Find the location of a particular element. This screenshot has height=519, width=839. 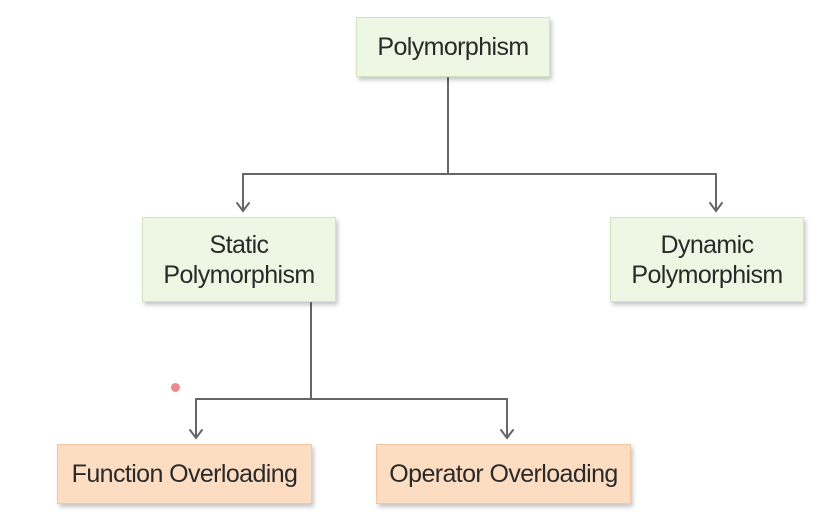

node-dynamic-polymorphism: Dynamic Polymorphism is located at coordinates (707, 259).